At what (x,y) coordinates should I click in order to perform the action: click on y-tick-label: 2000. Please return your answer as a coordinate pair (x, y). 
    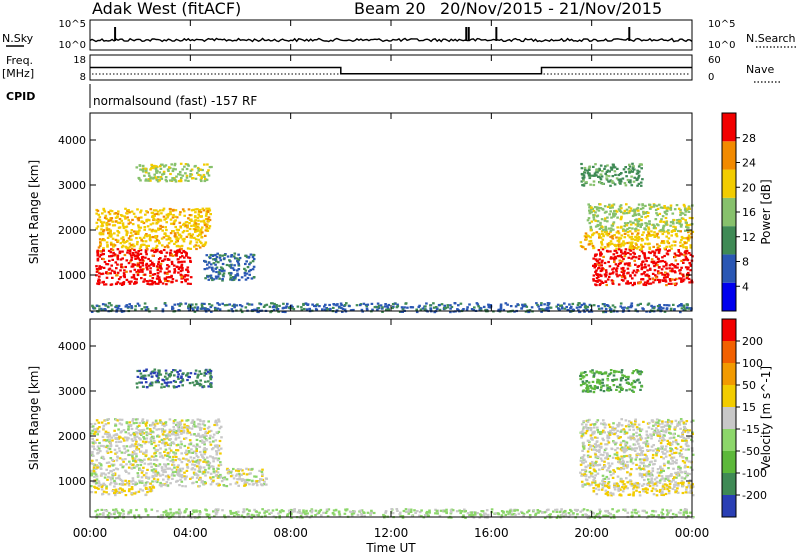
    Looking at the image, I should click on (72, 230).